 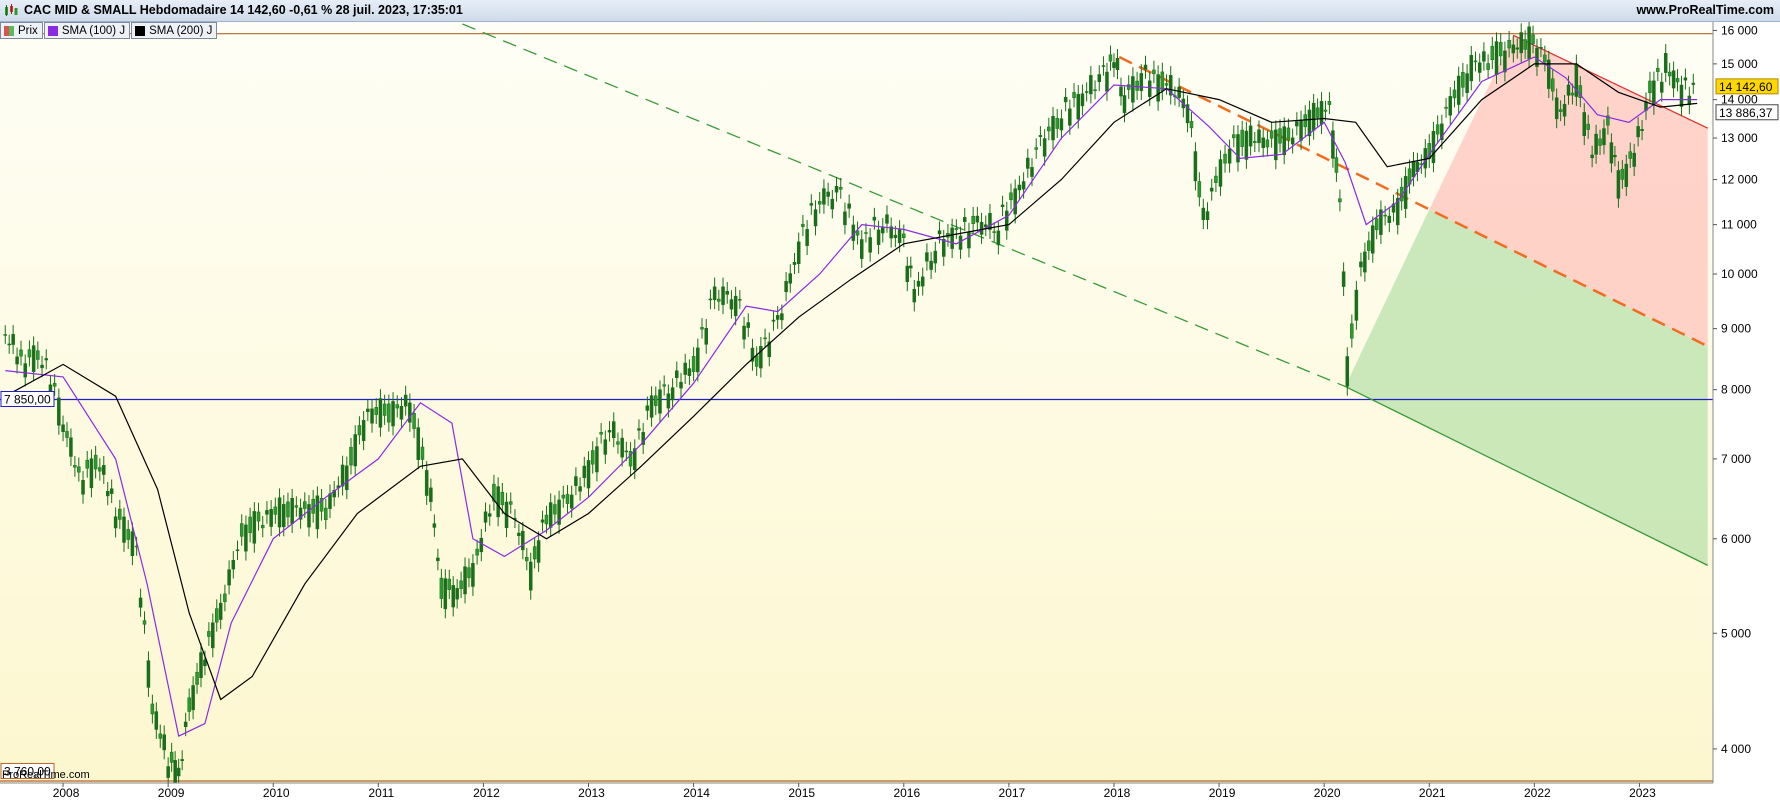 I want to click on red-trendline, so click(x=1611, y=81).